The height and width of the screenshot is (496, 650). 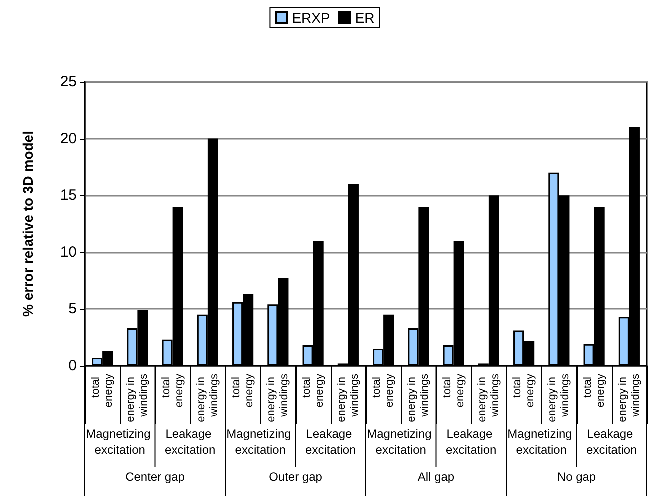 I want to click on text: No gap, so click(x=576, y=477).